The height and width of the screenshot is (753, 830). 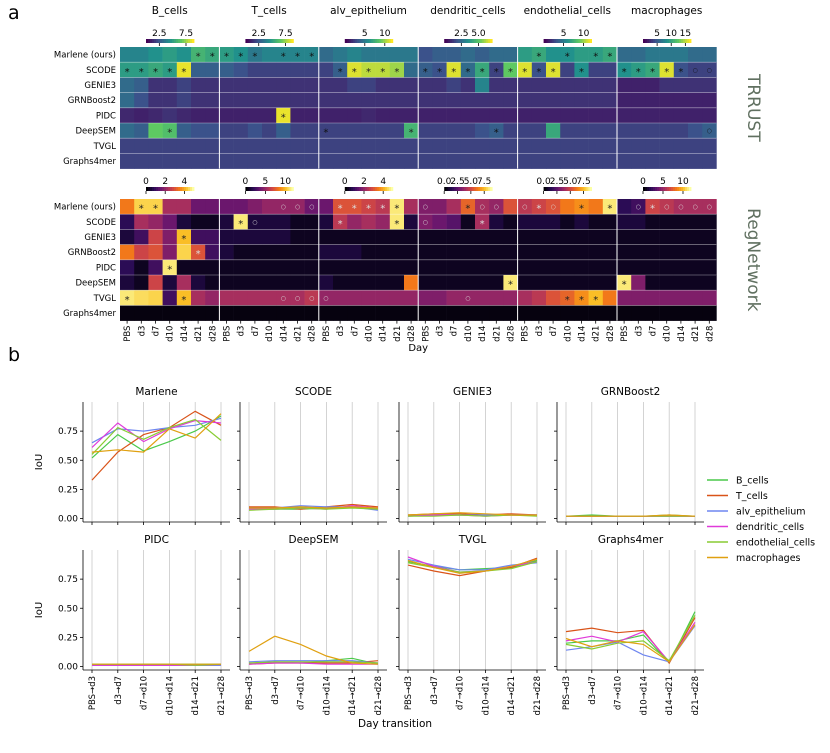 What do you see at coordinates (472, 392) in the screenshot?
I see `facet-title: GENIE3` at bounding box center [472, 392].